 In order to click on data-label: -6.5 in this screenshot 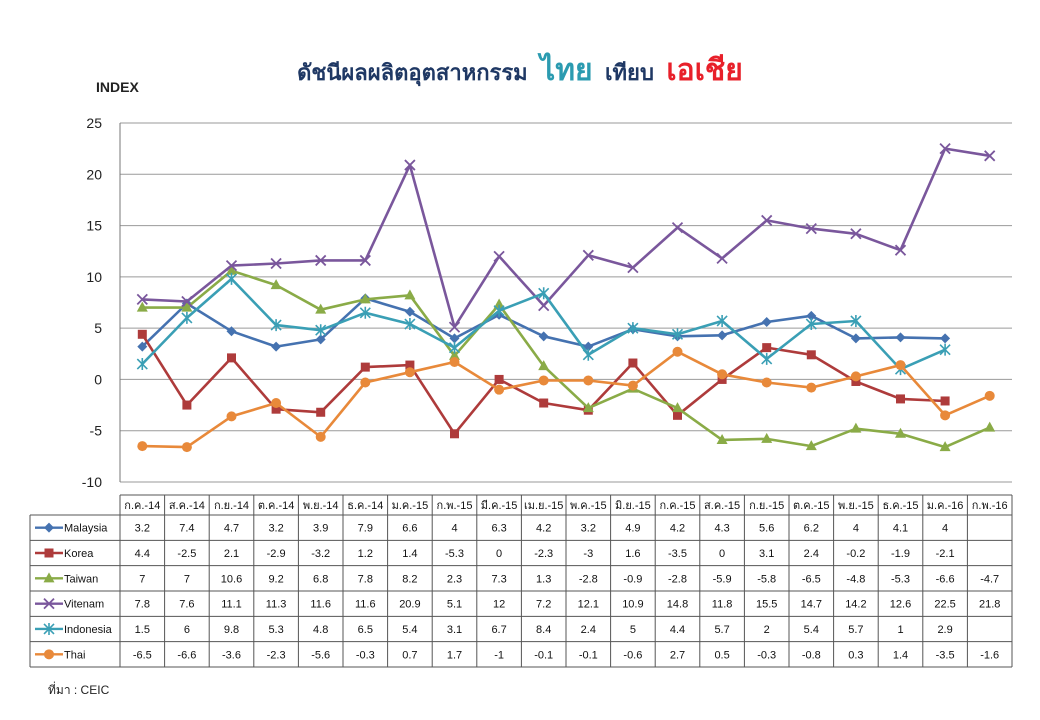, I will do `click(811, 579)`.